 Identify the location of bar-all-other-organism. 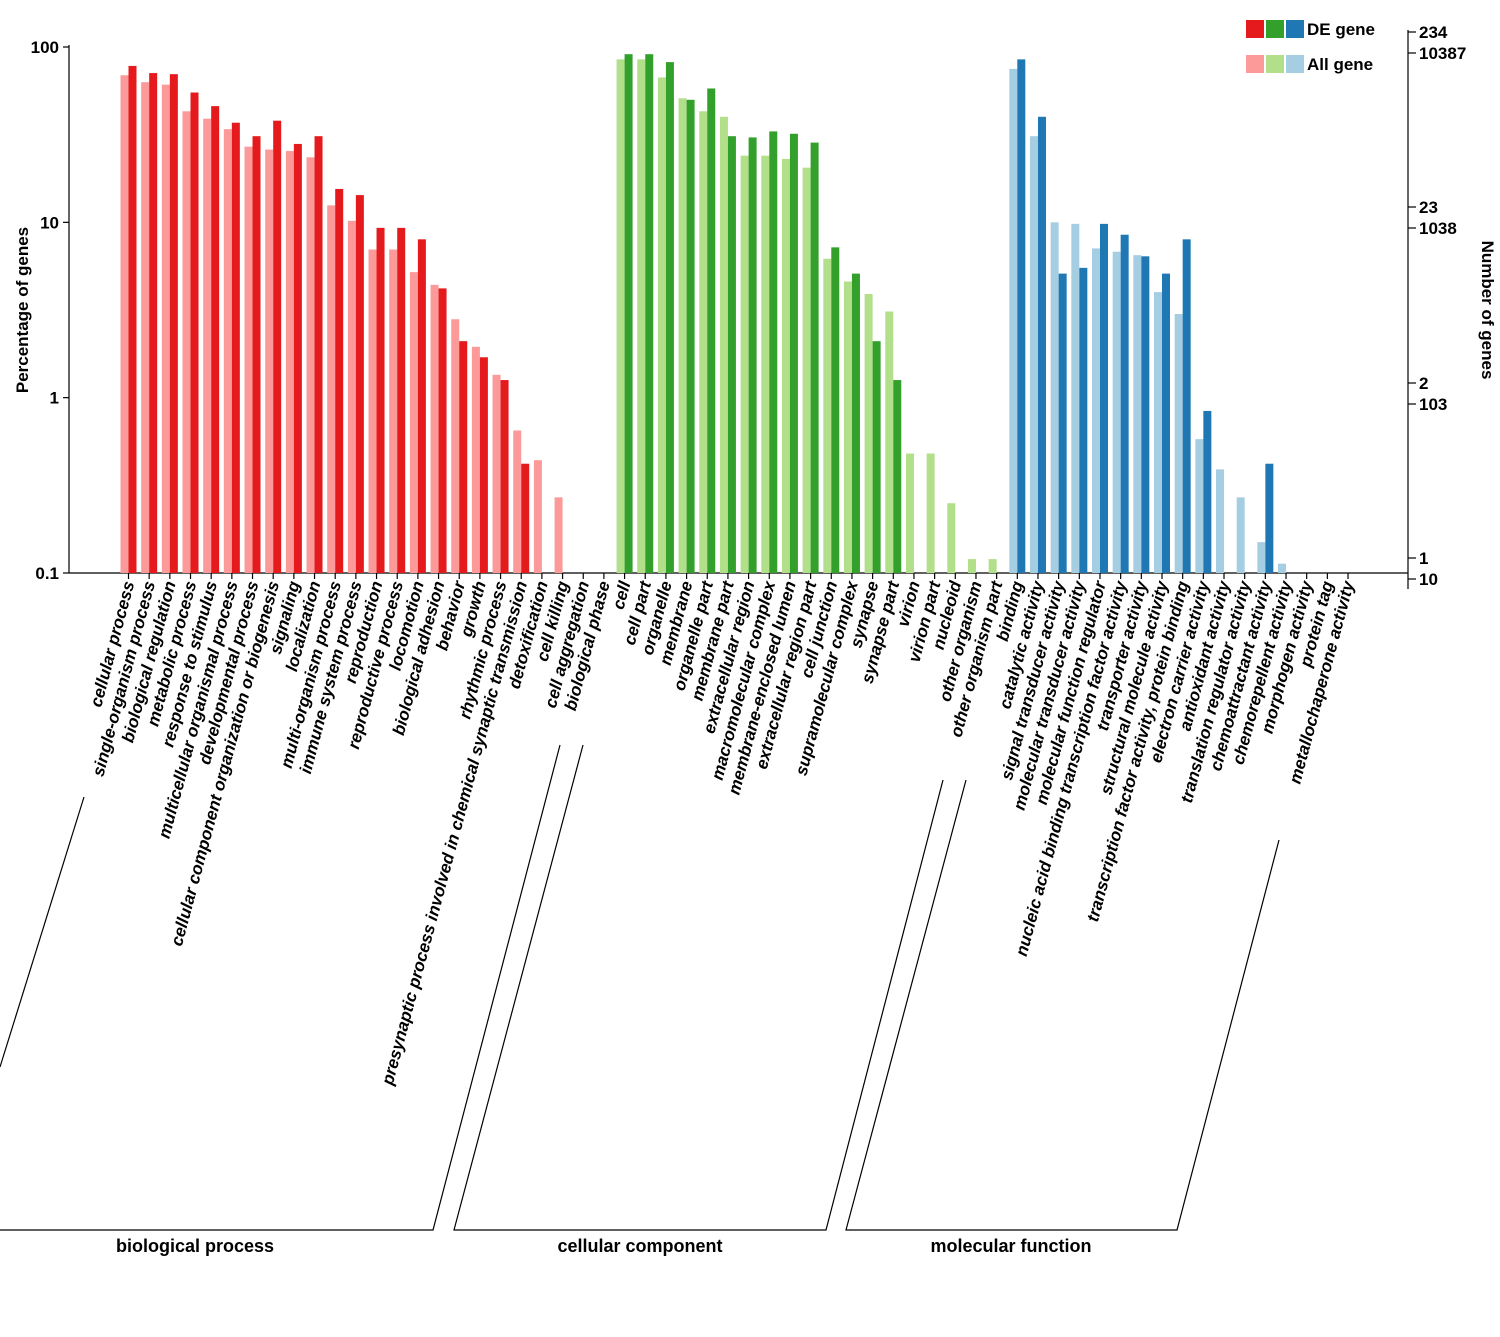
(971, 566).